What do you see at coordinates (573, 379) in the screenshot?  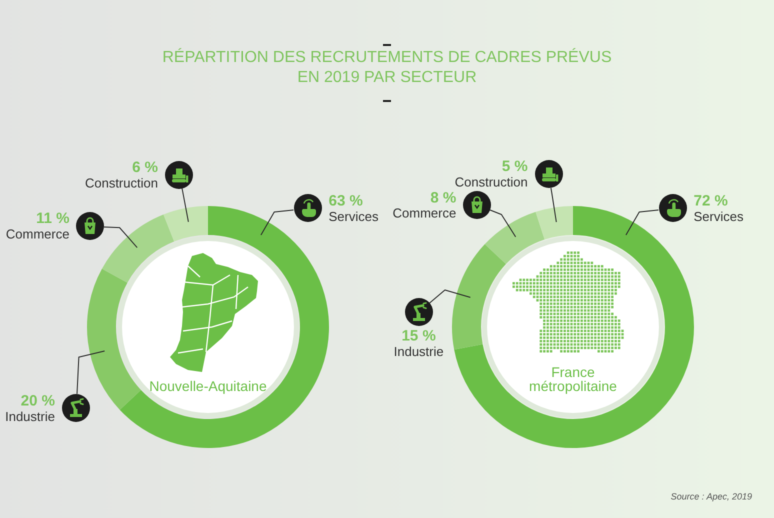 I see `text: France métropolitaine` at bounding box center [573, 379].